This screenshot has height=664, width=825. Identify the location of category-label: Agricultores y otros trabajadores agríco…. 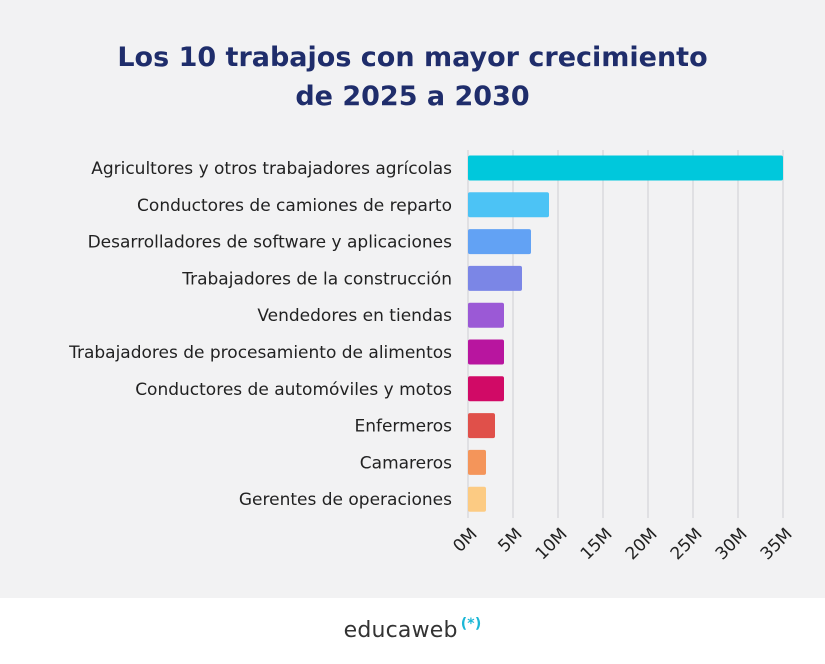
(271, 169).